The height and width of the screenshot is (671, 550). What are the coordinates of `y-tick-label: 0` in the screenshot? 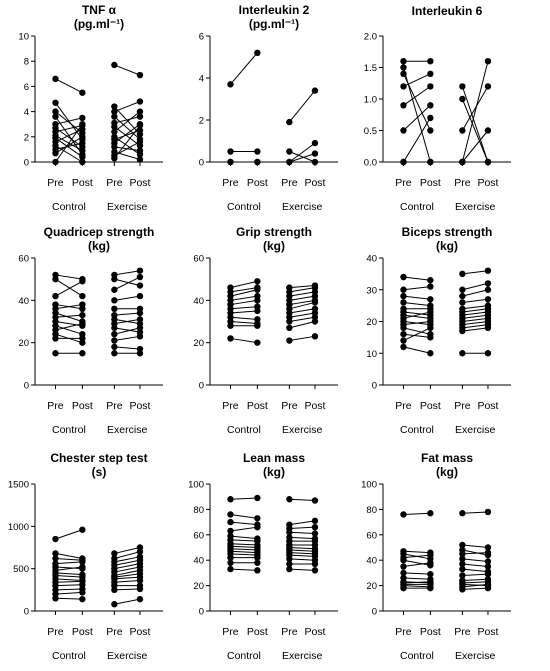 It's located at (201, 386).